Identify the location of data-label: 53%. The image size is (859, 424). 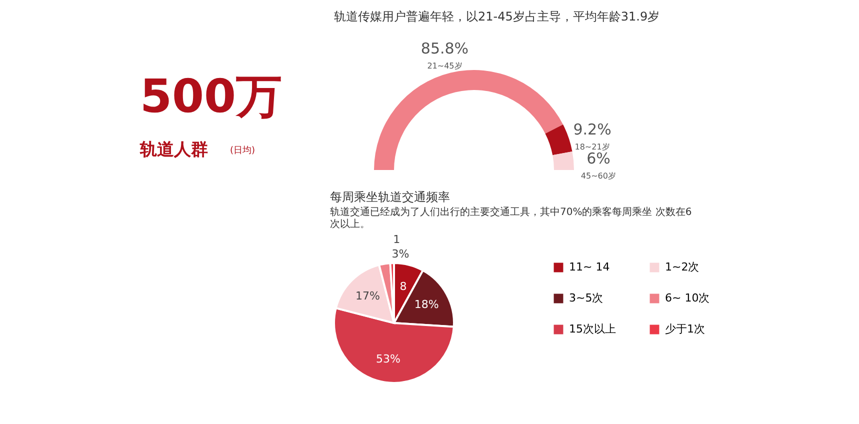
(388, 359).